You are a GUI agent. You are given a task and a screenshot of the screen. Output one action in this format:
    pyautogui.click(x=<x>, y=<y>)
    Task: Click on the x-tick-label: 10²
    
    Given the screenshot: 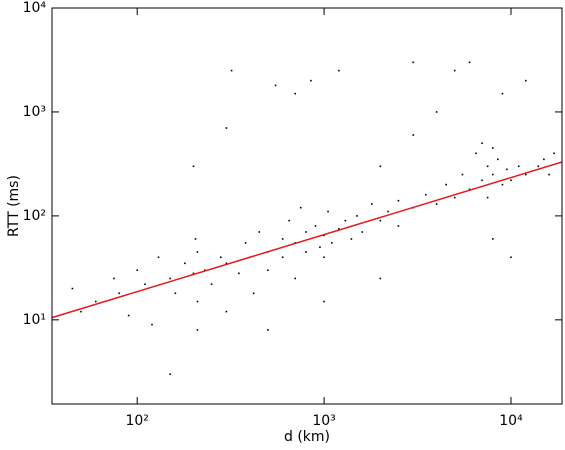 What is the action you would take?
    pyautogui.click(x=136, y=421)
    